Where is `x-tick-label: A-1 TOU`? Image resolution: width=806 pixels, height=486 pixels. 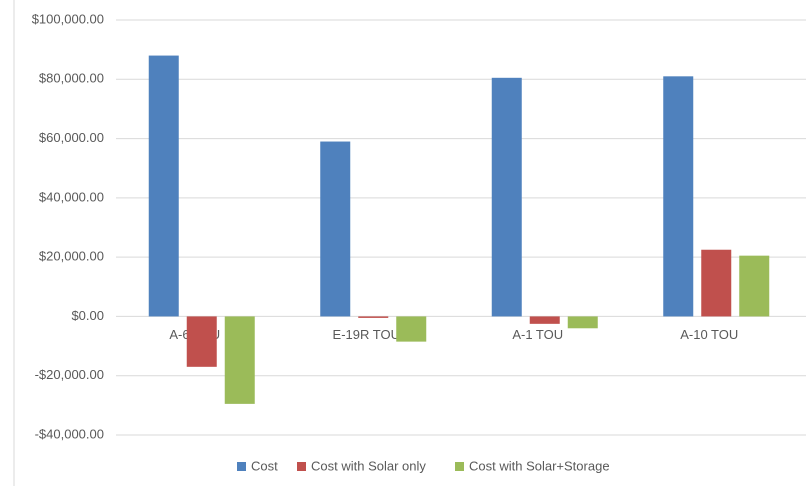 x-tick-label: A-1 TOU is located at coordinates (537, 334).